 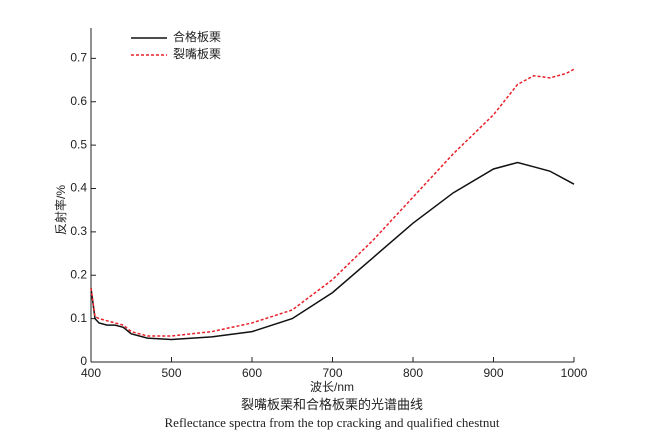 What do you see at coordinates (413, 373) in the screenshot?
I see `x-tick-label: 800` at bounding box center [413, 373].